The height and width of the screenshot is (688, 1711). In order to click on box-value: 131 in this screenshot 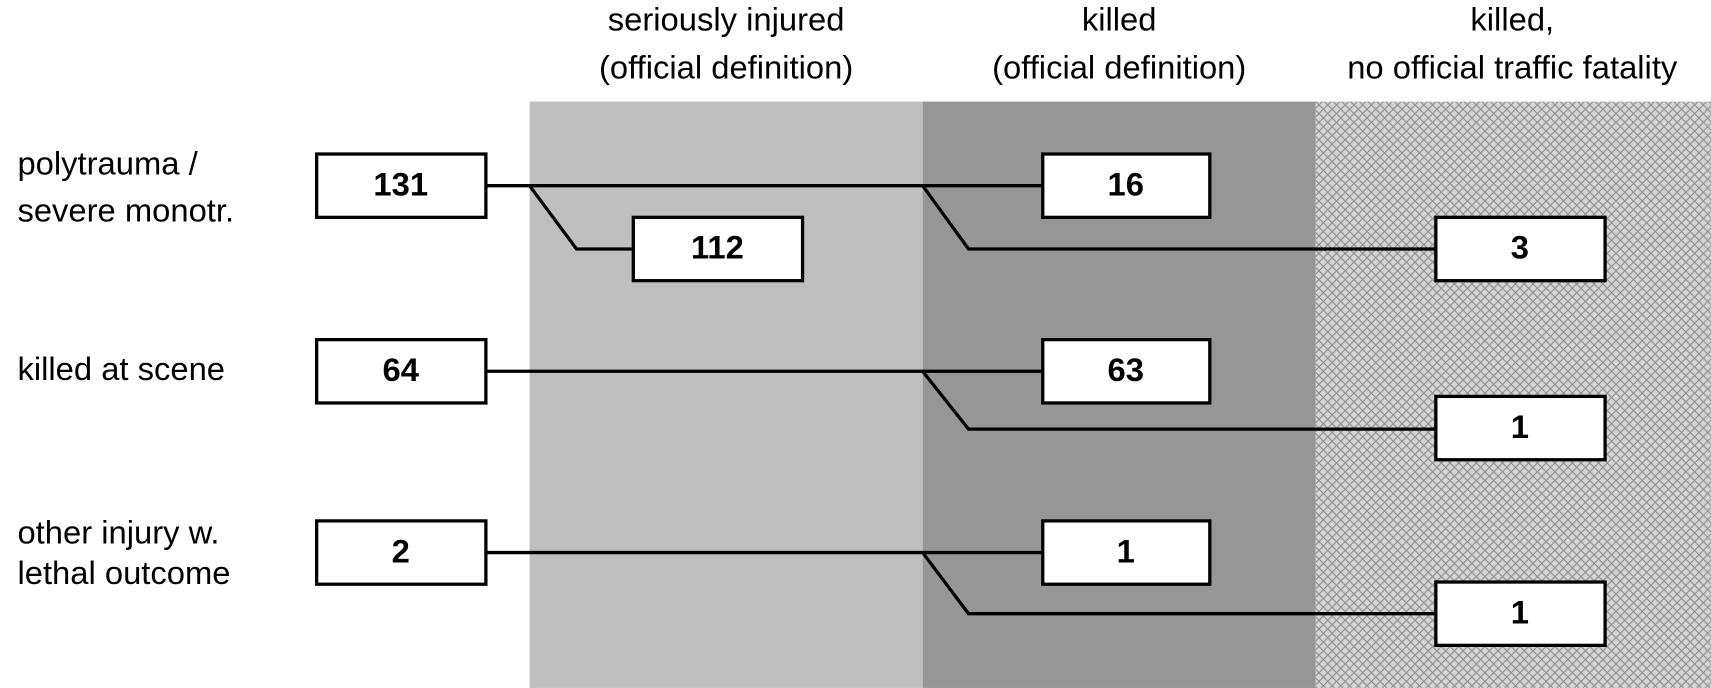, I will do `click(400, 183)`.